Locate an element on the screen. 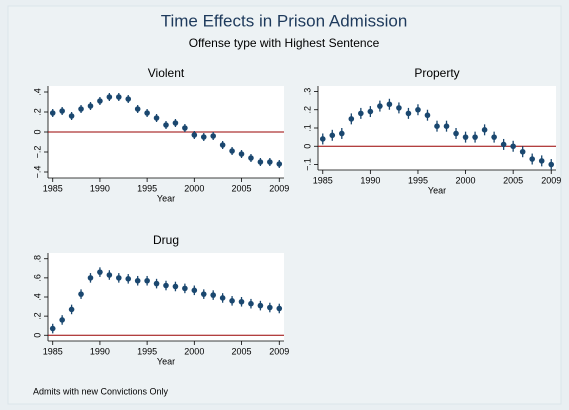 This screenshot has width=569, height=410. y-tick-label: .6 is located at coordinates (37, 278).